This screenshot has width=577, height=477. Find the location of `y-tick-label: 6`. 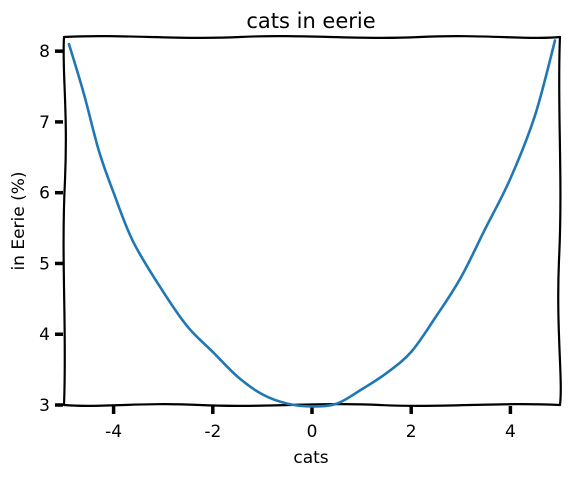

y-tick-label: 6 is located at coordinates (44, 194).